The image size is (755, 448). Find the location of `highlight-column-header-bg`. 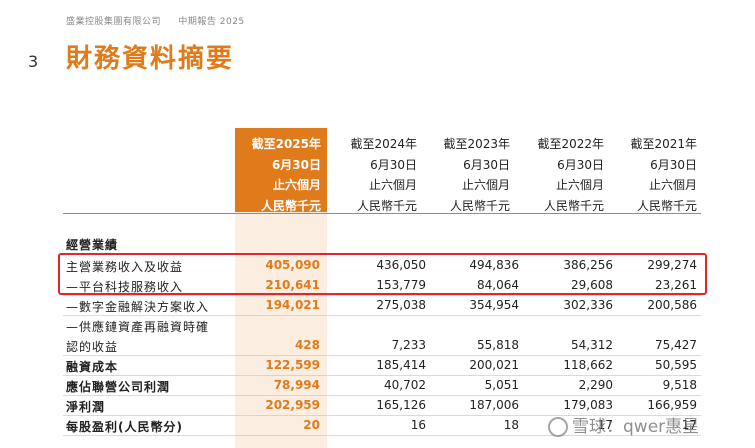

highlight-column-header-bg is located at coordinates (281, 170).